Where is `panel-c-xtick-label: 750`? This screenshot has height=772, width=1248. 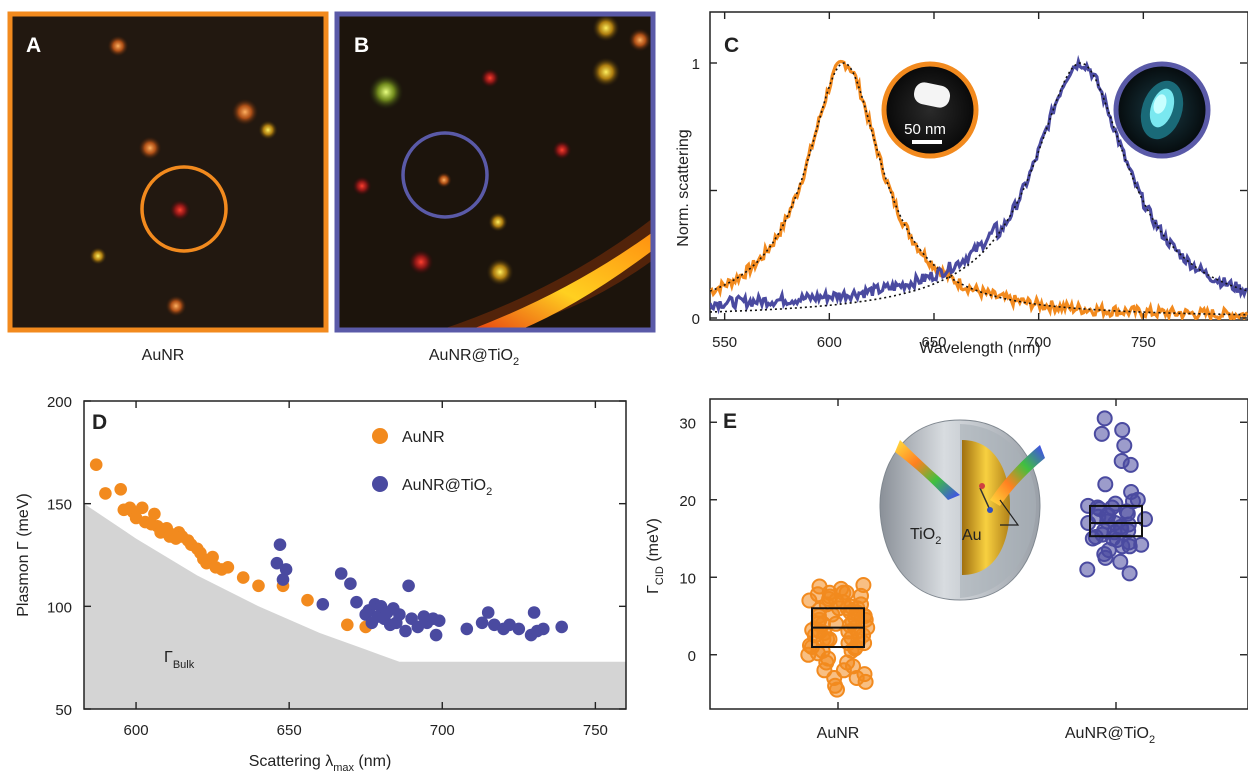 panel-c-xtick-label: 750 is located at coordinates (1143, 342).